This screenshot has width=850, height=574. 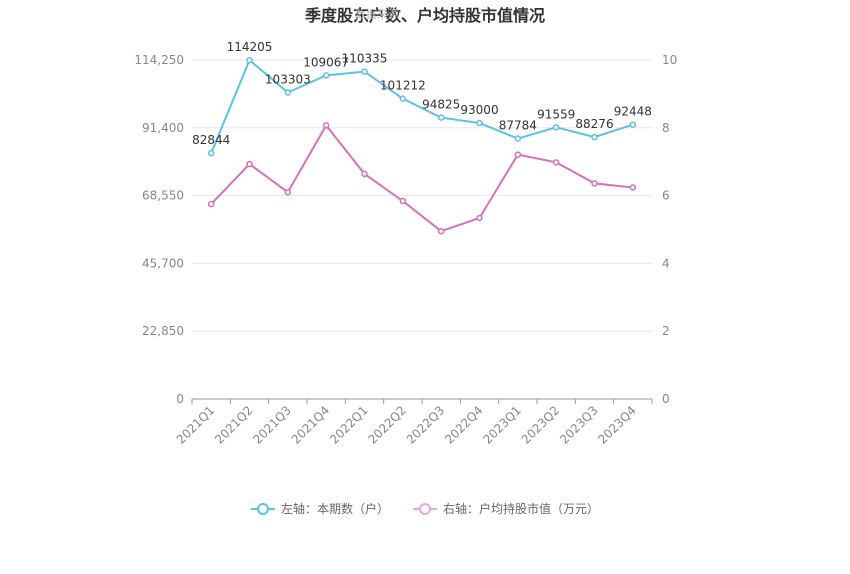 What do you see at coordinates (666, 331) in the screenshot?
I see `y-right-tick-label: 2` at bounding box center [666, 331].